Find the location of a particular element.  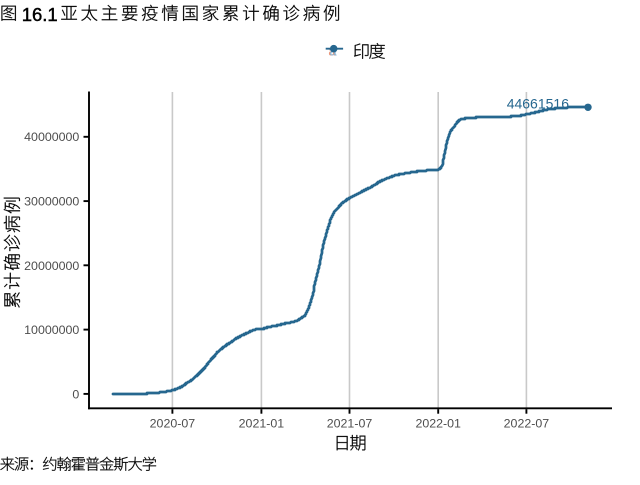

svg-text: 2022-01 is located at coordinates (438, 424).